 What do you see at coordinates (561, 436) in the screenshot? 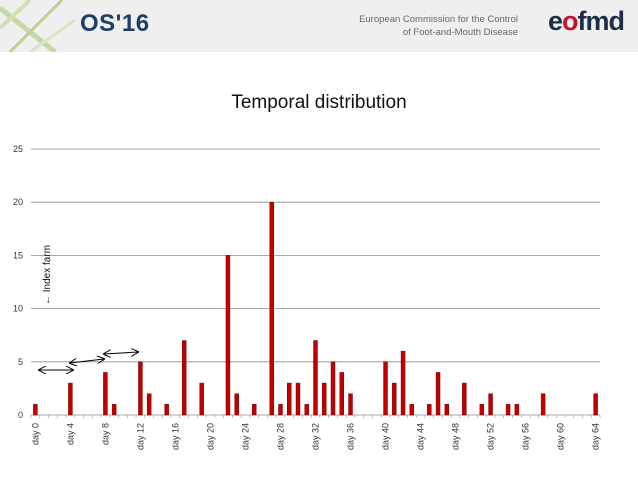
I see `x-tick-label: day 60` at bounding box center [561, 436].